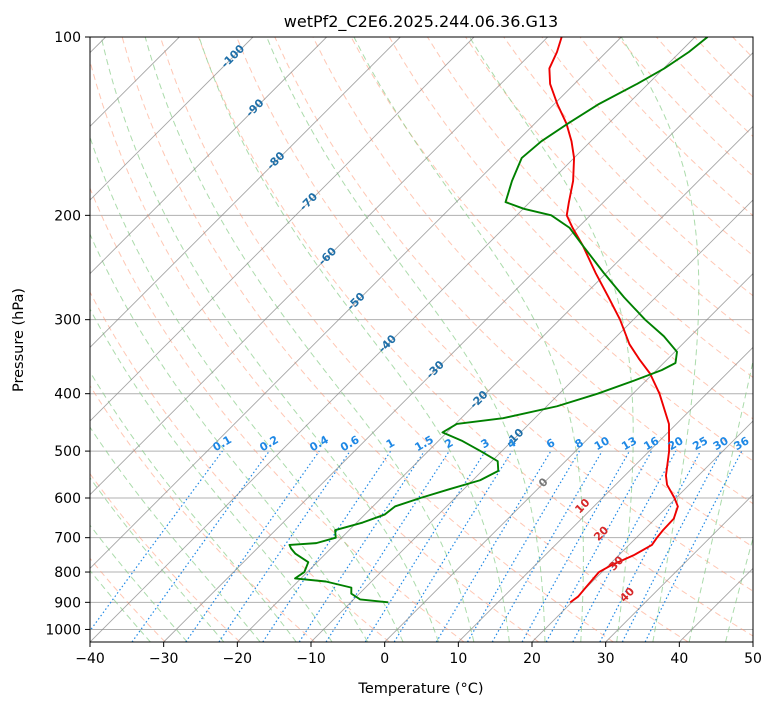 Image resolution: width=775 pixels, height=708 pixels. Describe the element at coordinates (238, 659) in the screenshot. I see `x-tick-label: −20` at that location.